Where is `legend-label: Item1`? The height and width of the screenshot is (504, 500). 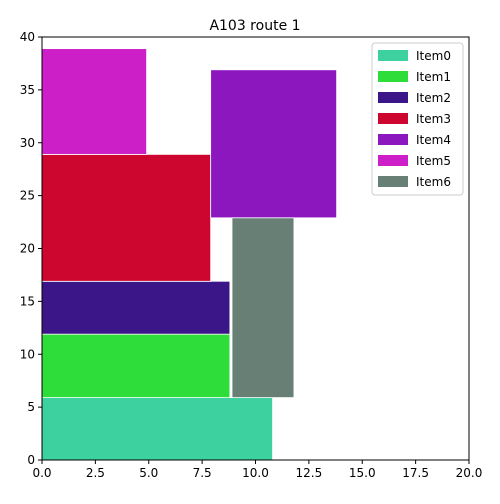 legend-label: Item1 is located at coordinates (433, 77).